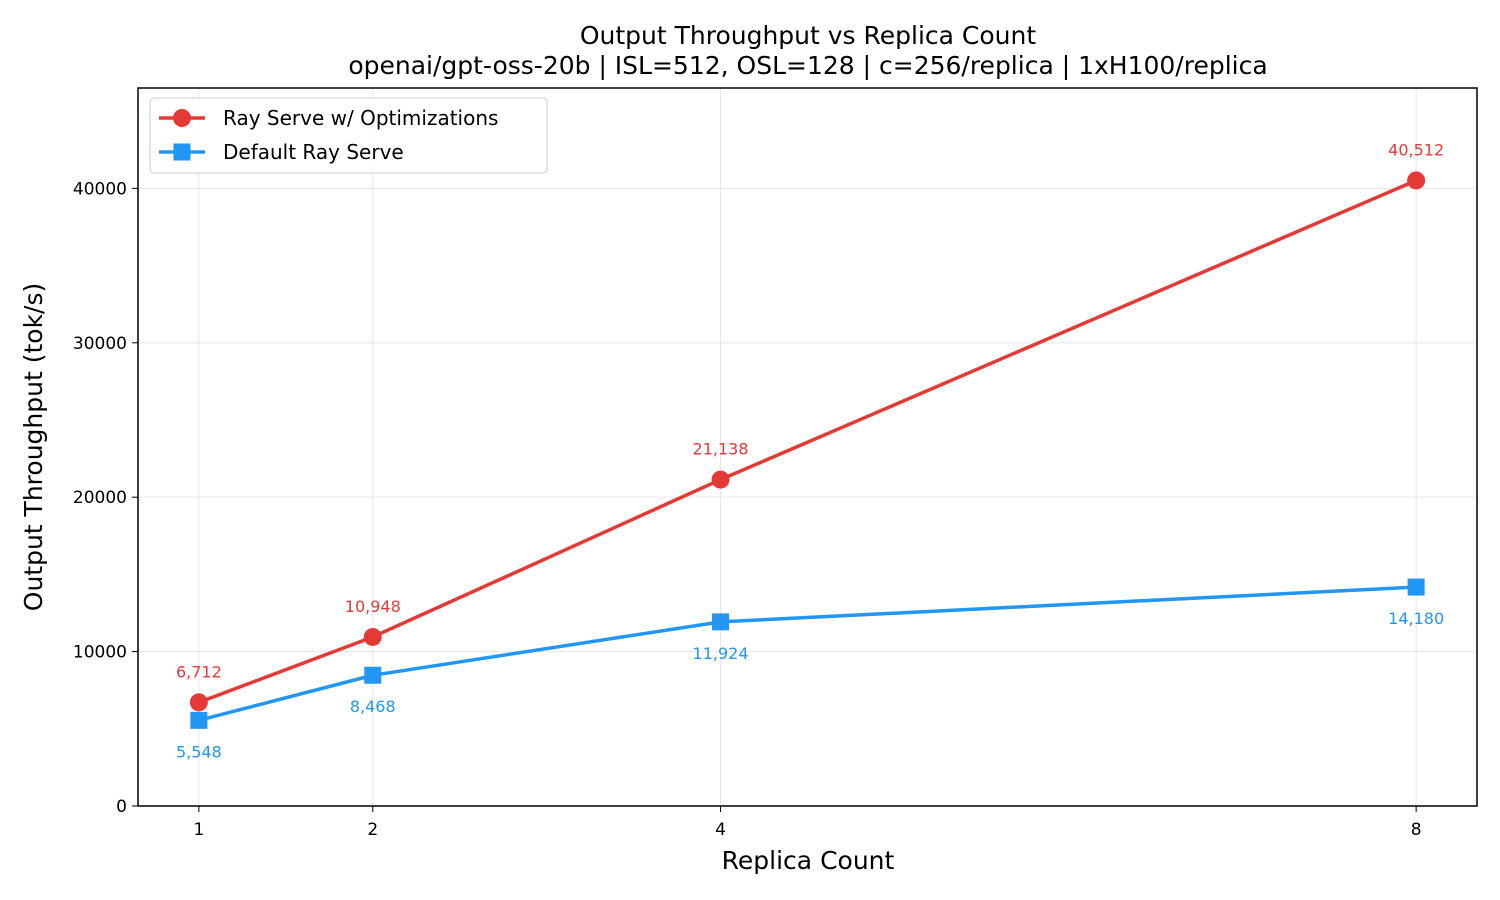 This screenshot has width=1500, height=900. Describe the element at coordinates (100, 653) in the screenshot. I see `y-tick-label: 10000` at that location.